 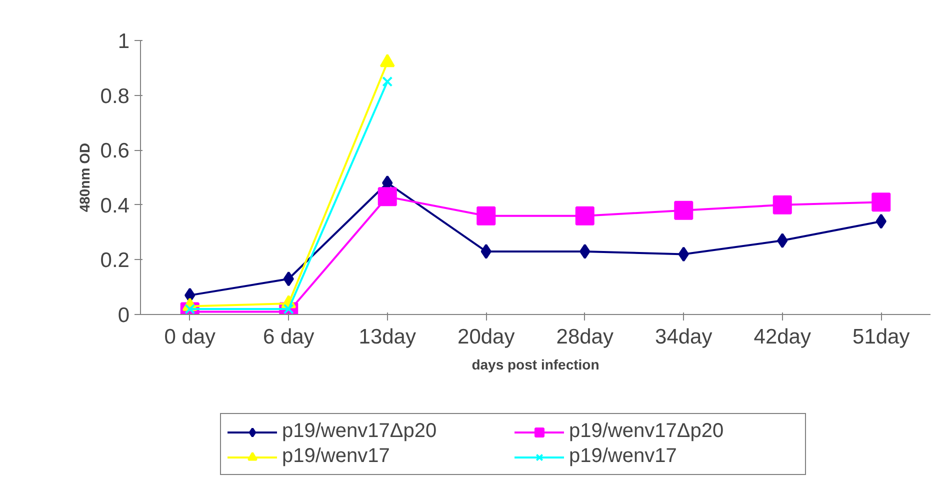 I want to click on x-tick-label: 34day, so click(x=684, y=337).